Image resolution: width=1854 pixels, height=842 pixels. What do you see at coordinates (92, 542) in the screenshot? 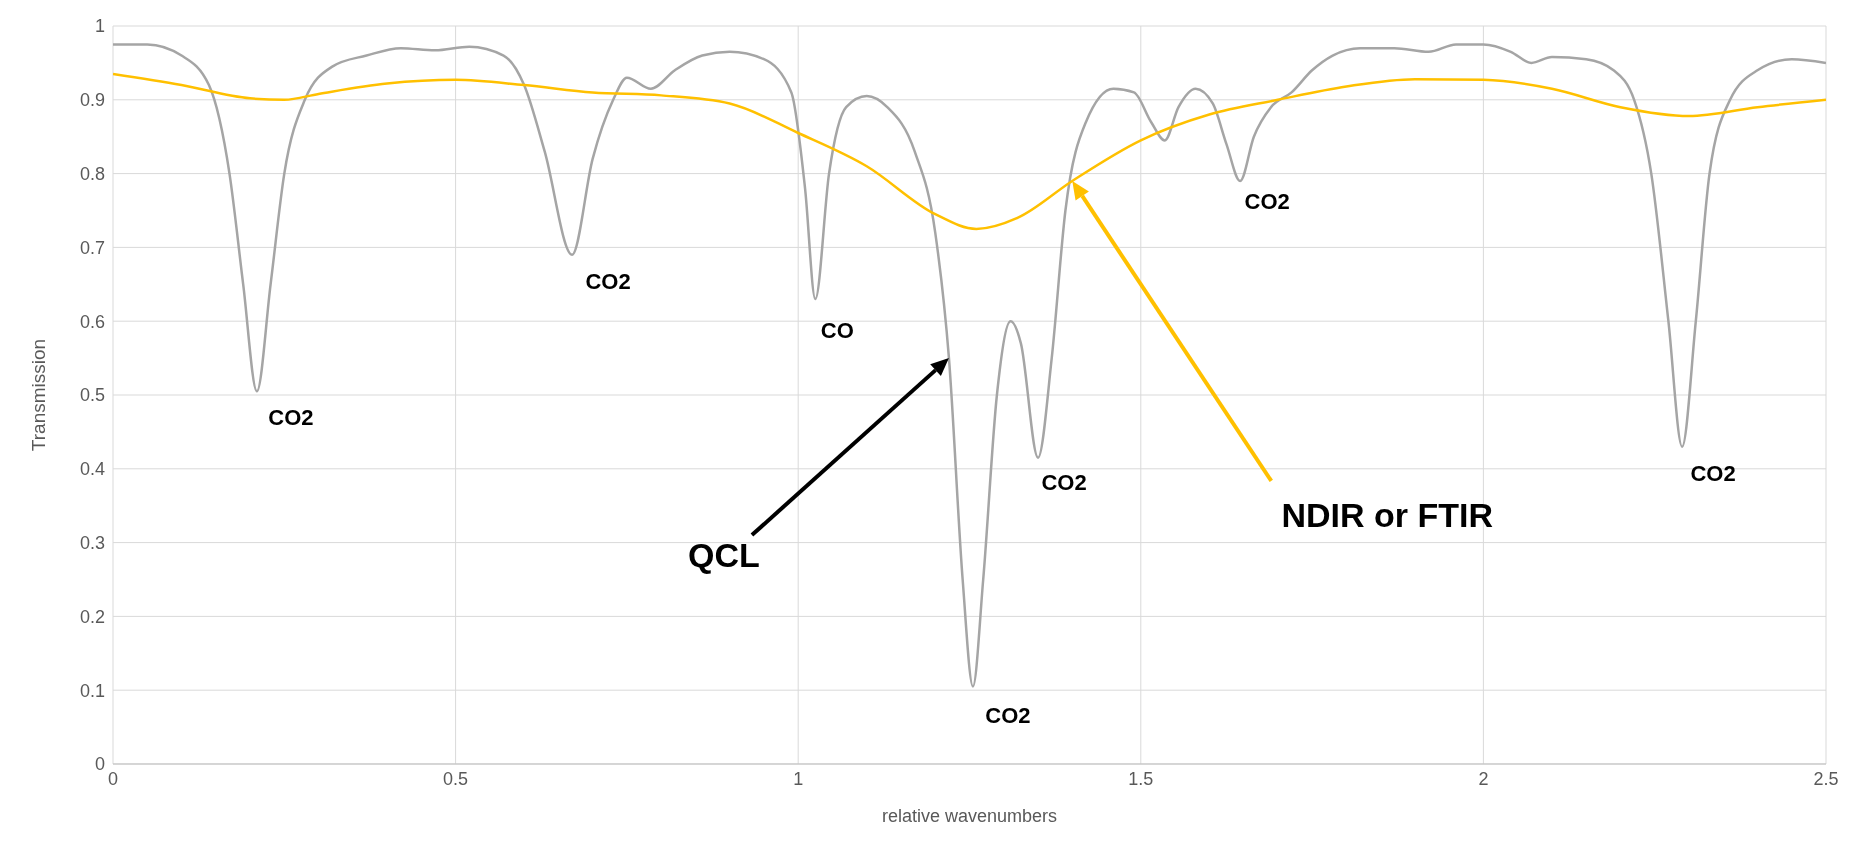
I see `y-tick-label: 0.3` at bounding box center [92, 542].